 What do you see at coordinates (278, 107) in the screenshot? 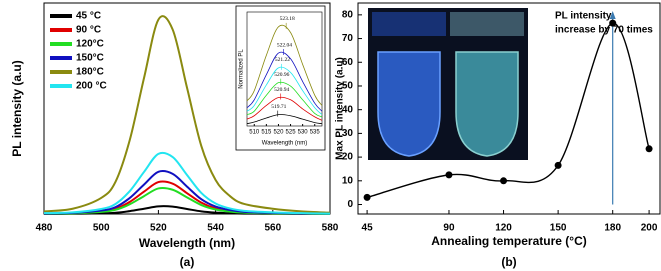
I see `peak-label: 519.71` at bounding box center [278, 107].